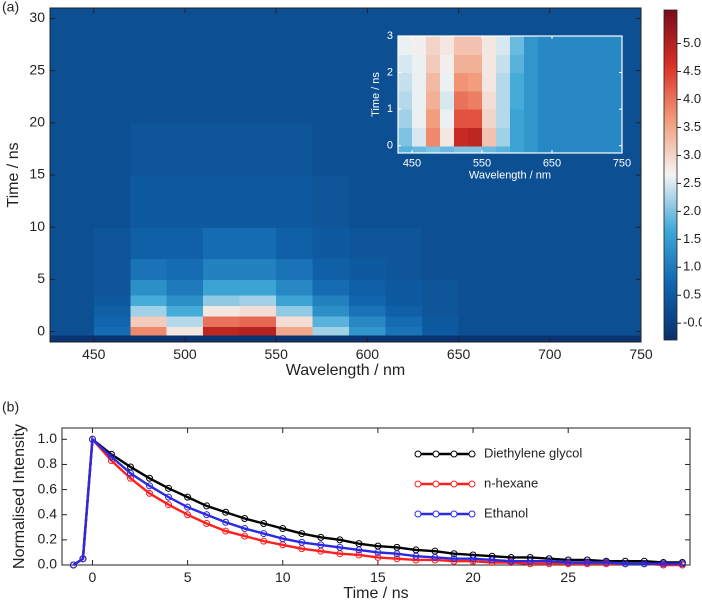 The height and width of the screenshot is (612, 702). Describe the element at coordinates (48, 438) in the screenshot. I see `y-tick-label: 1.0` at that location.